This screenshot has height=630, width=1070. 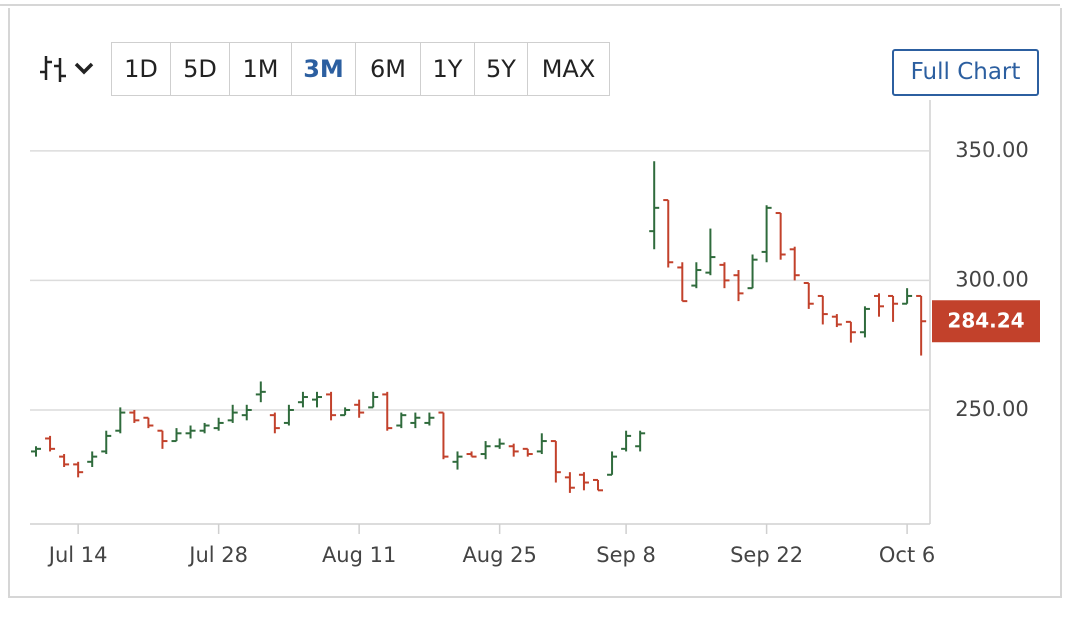 I want to click on range-button: 1D, so click(x=141, y=69).